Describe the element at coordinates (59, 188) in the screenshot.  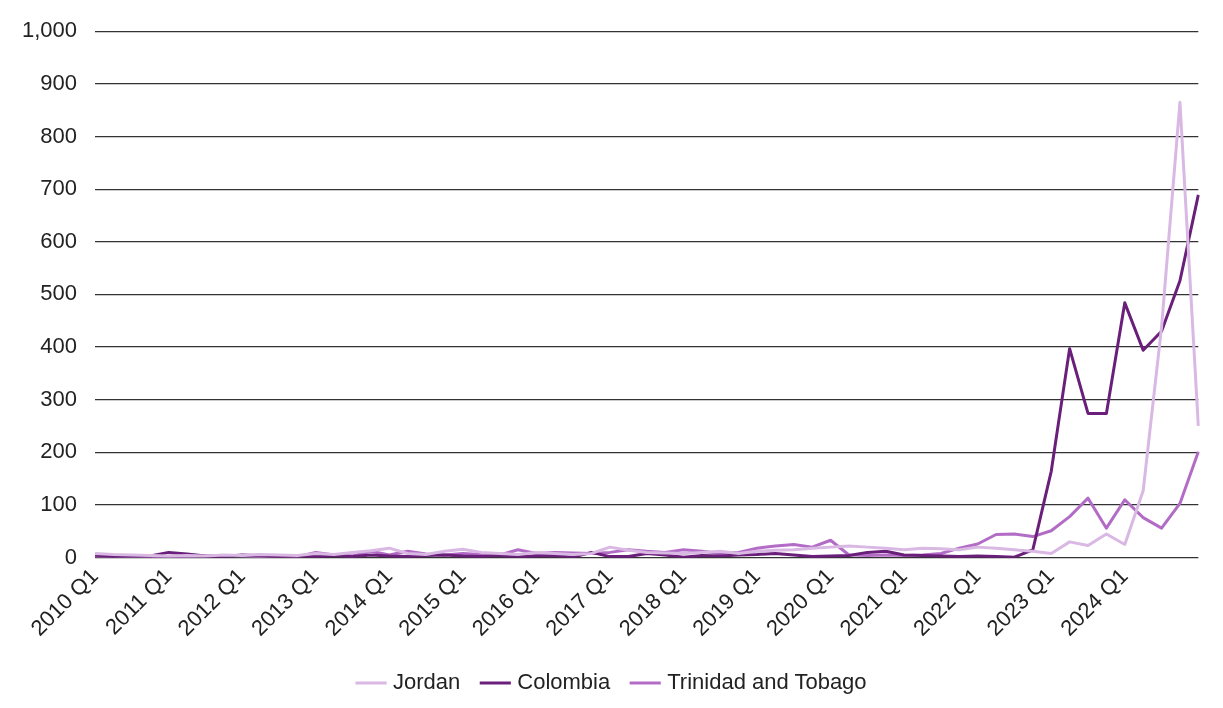
I see `y-tick-label: 700` at that location.